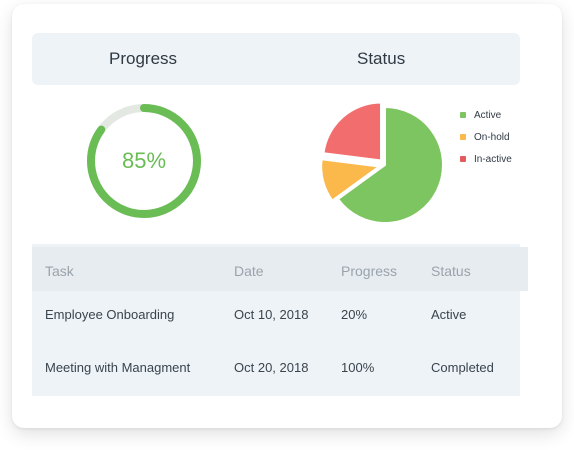  I want to click on legend-item-in-active: In-active, so click(486, 159).